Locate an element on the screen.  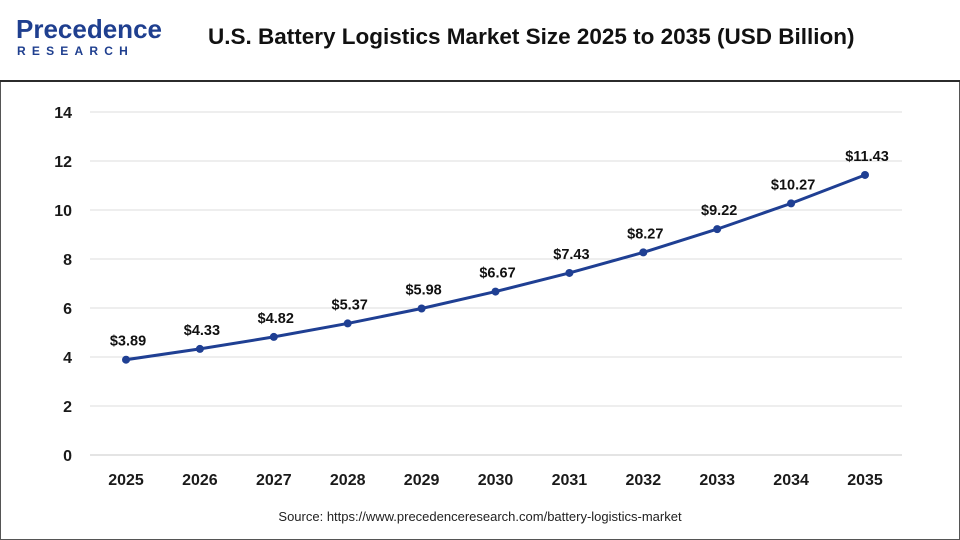
x-tick-label: 2025 is located at coordinates (126, 480).